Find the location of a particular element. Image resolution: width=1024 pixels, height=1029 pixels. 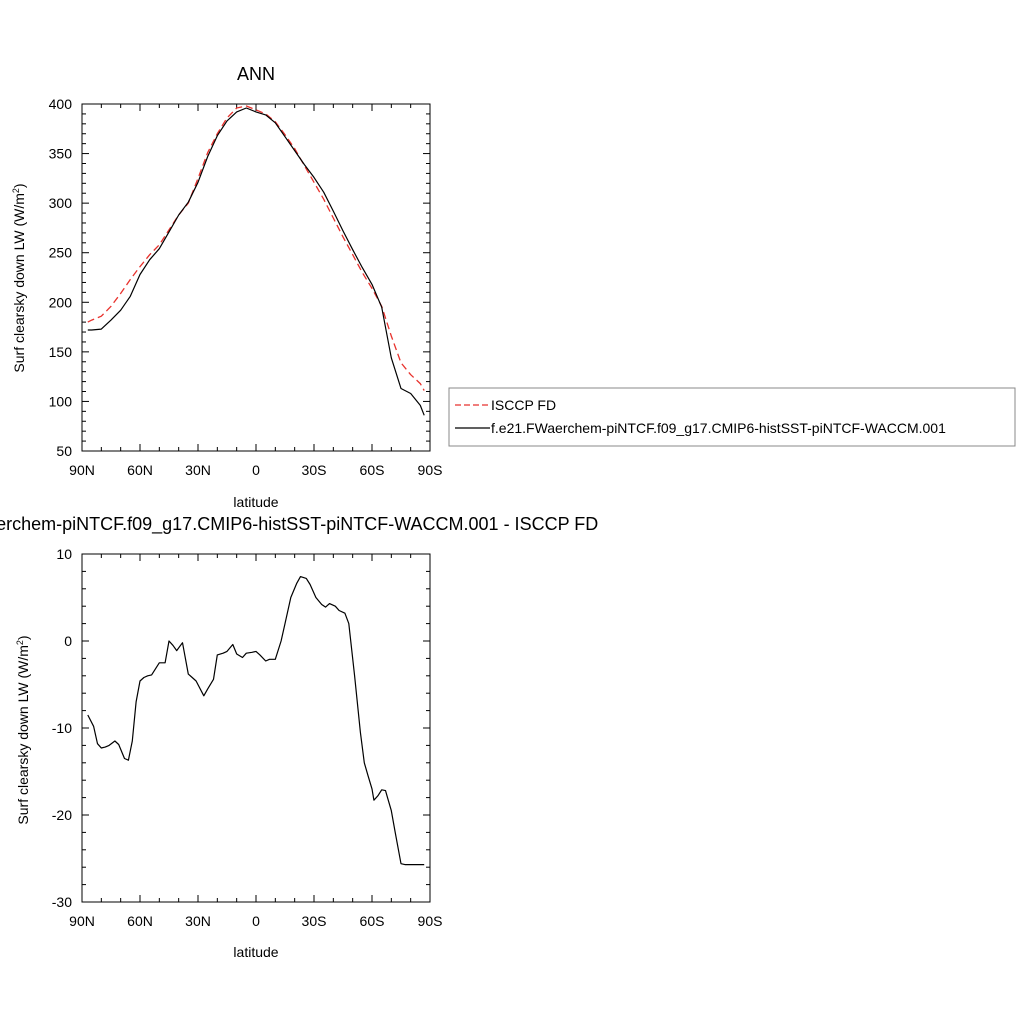

bottom-x-tick-label: 0 is located at coordinates (256, 921).